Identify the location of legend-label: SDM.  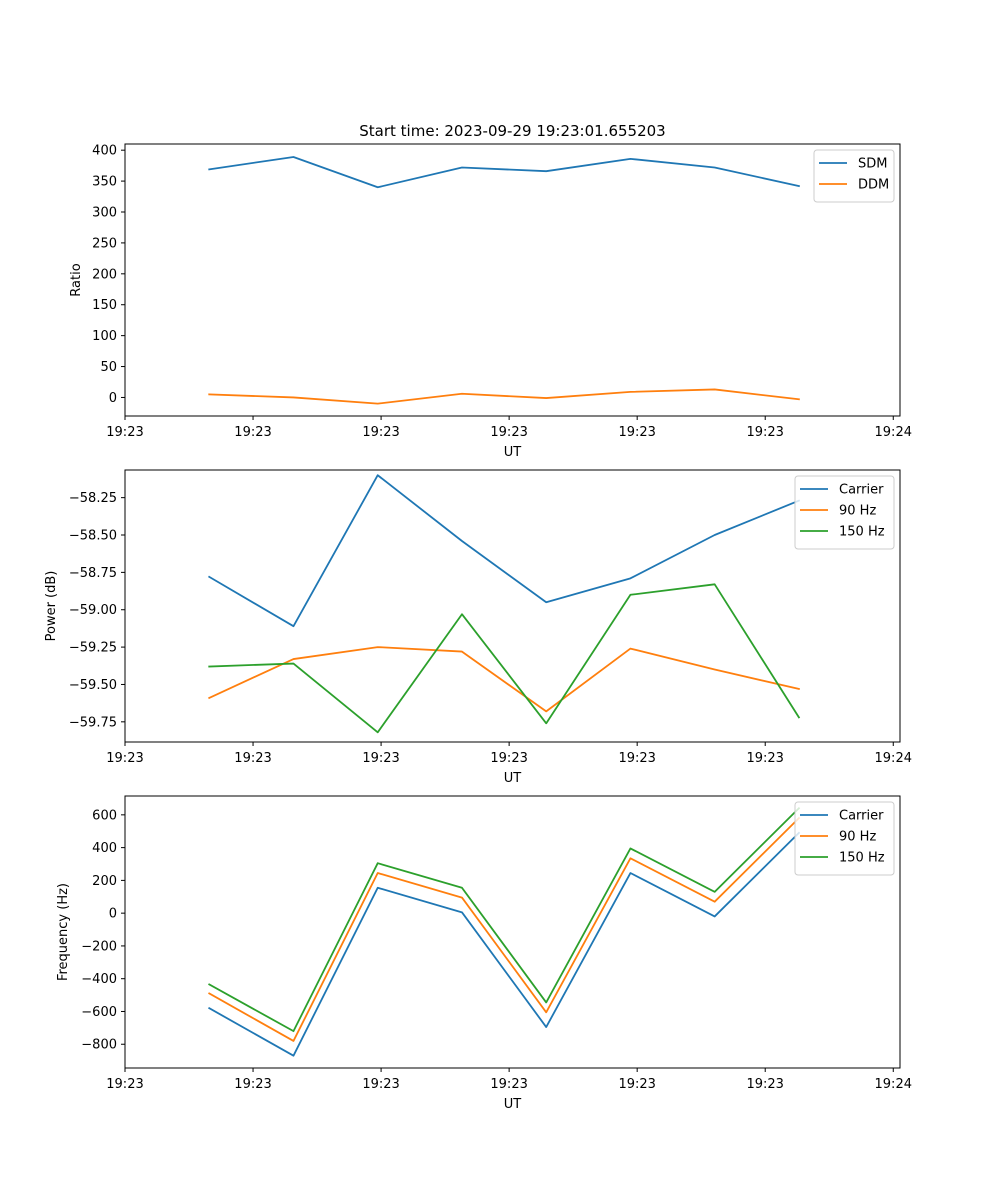
(872, 164).